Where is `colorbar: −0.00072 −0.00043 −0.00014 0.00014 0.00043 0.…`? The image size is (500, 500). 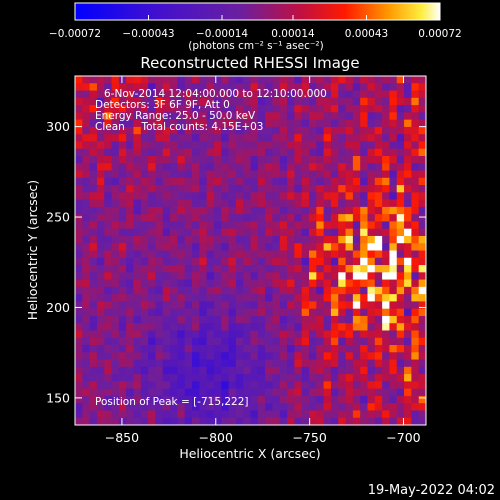 colorbar: −0.00072 −0.00043 −0.00014 0.00014 0.00043 0.… is located at coordinates (255, 27).